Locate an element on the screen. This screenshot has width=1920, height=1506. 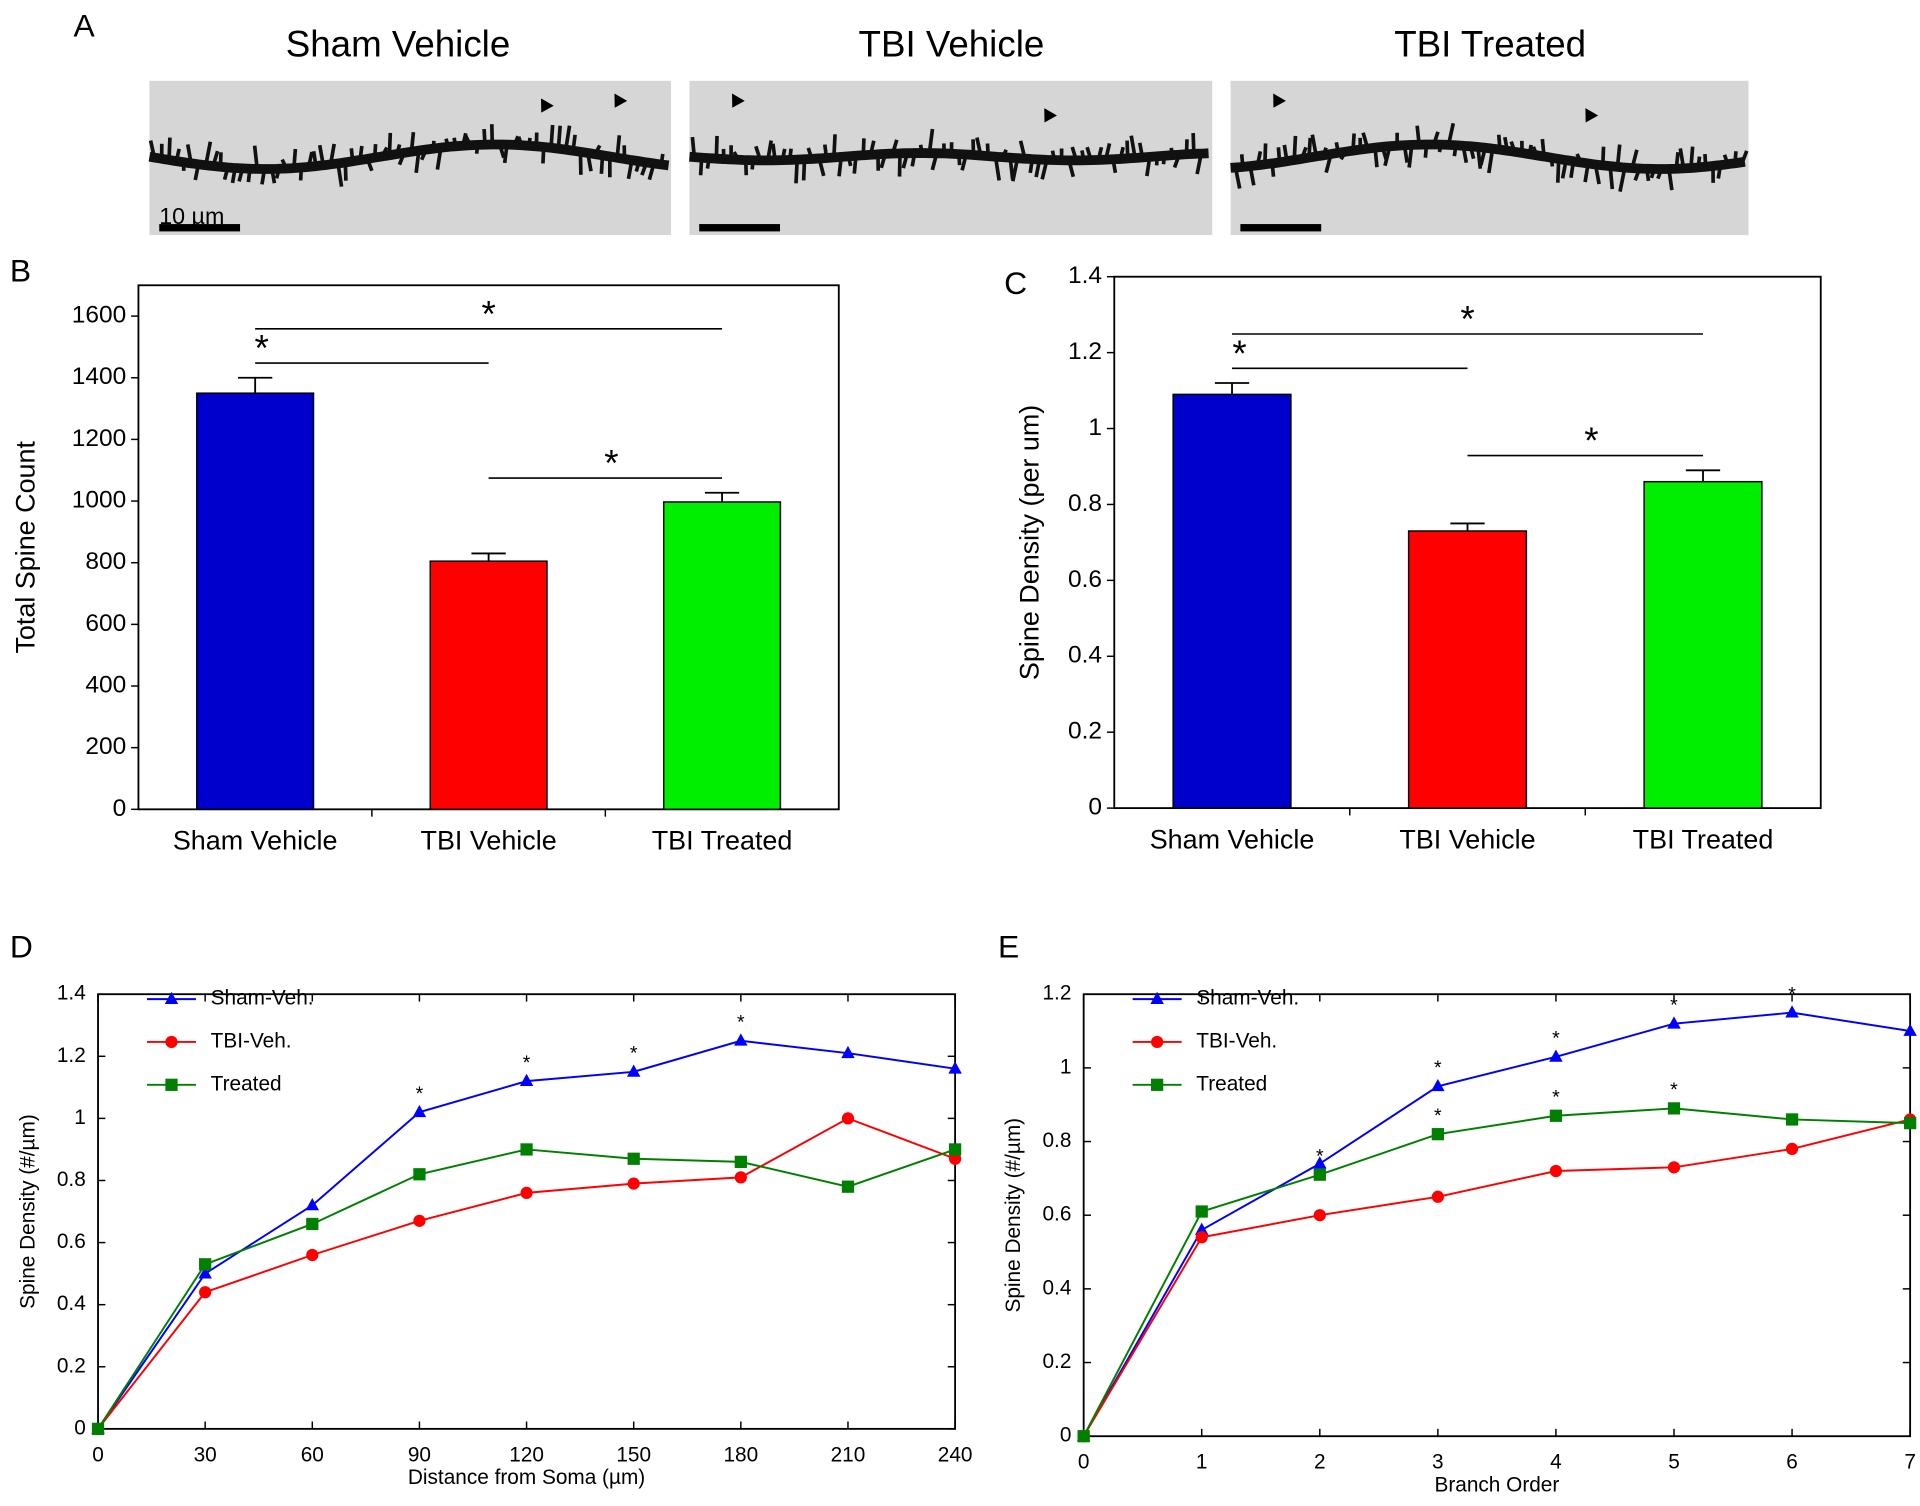
y-tick-label: 1 is located at coordinates (80, 1117).